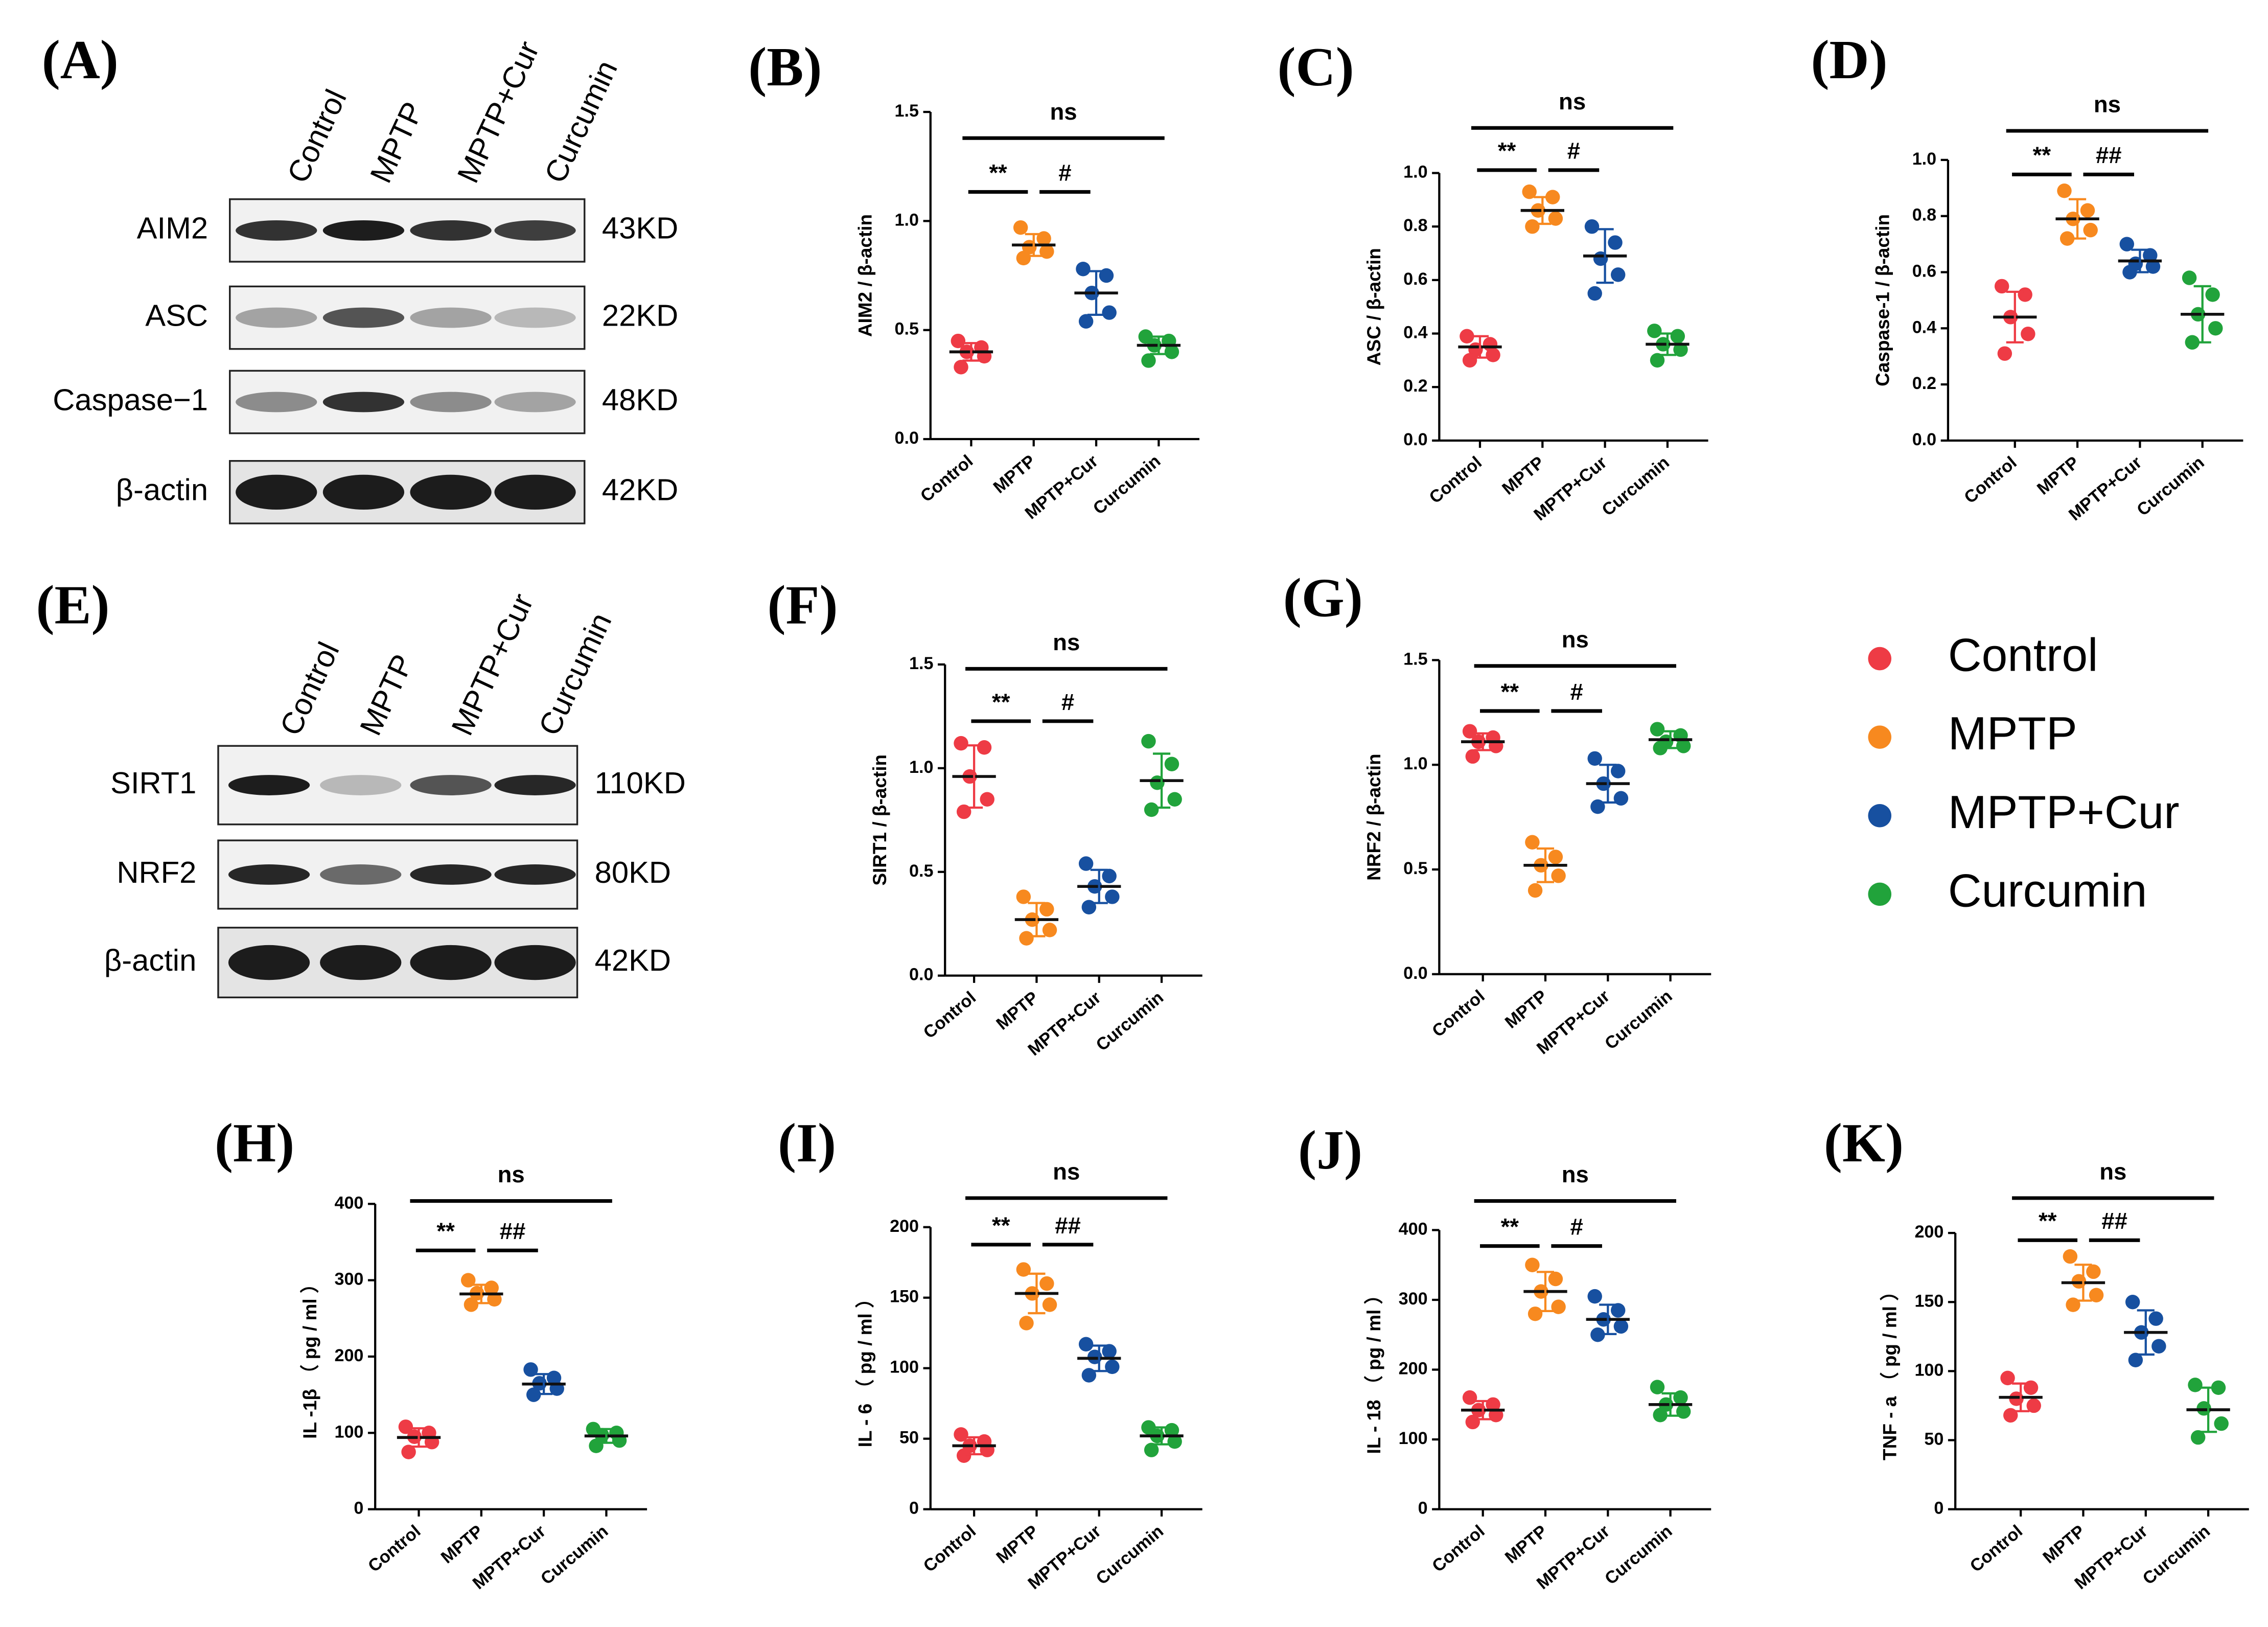  What do you see at coordinates (905, 1367) in the screenshot?
I see `y-tick-label: 100` at bounding box center [905, 1367].